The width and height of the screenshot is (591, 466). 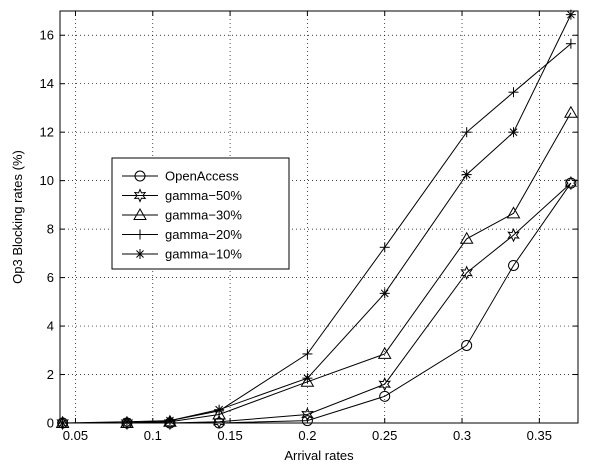 I want to click on y-tick-label: 8, so click(x=50, y=229).